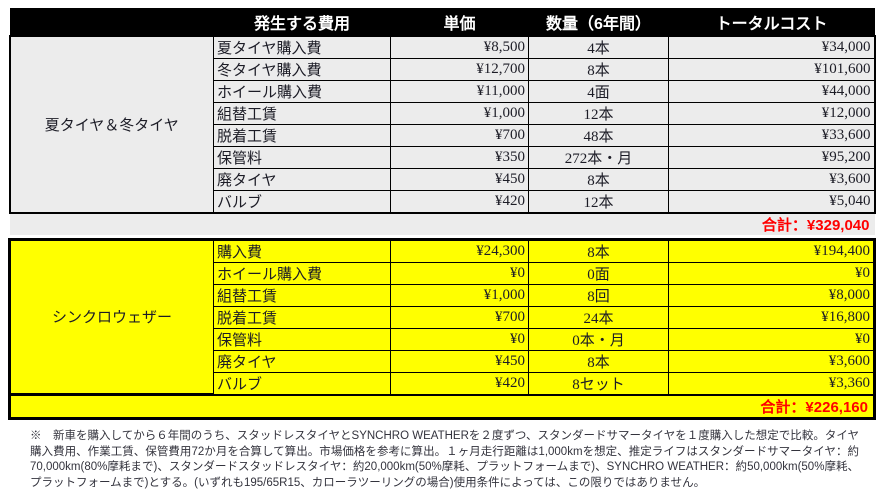 Image resolution: width=881 pixels, height=491 pixels. I want to click on unit-price-cell: ¥11,000, so click(459, 91).